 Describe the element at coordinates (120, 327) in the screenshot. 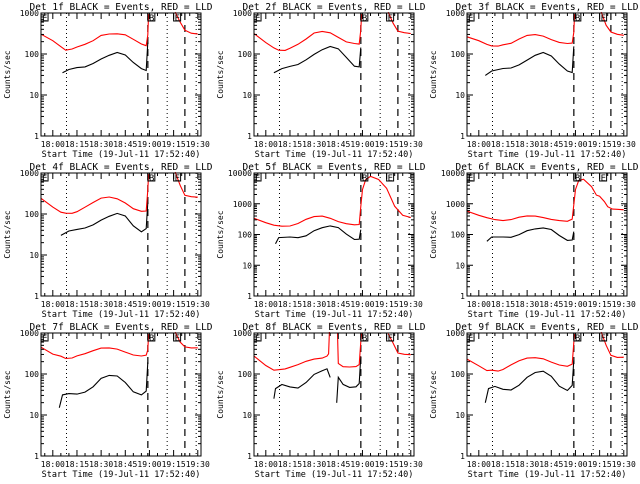

I see `chart-title: Det 7f BLACK = Events, RED = LLD` at that location.